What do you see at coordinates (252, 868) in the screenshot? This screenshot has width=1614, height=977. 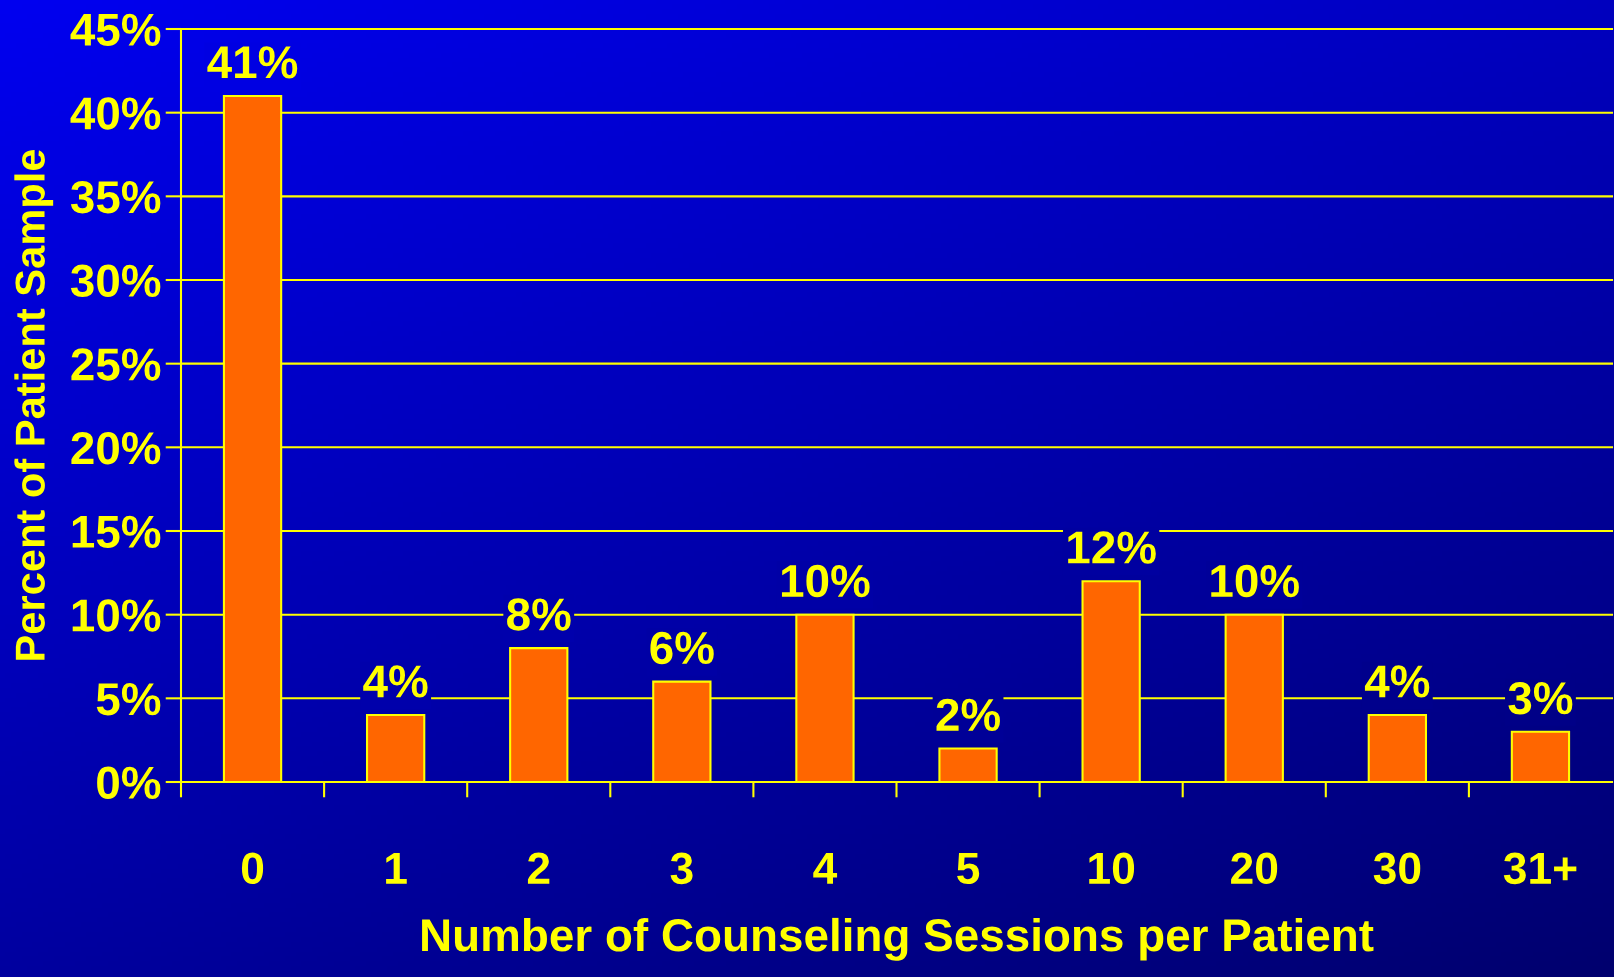 I see `x-tick-label: 0` at bounding box center [252, 868].